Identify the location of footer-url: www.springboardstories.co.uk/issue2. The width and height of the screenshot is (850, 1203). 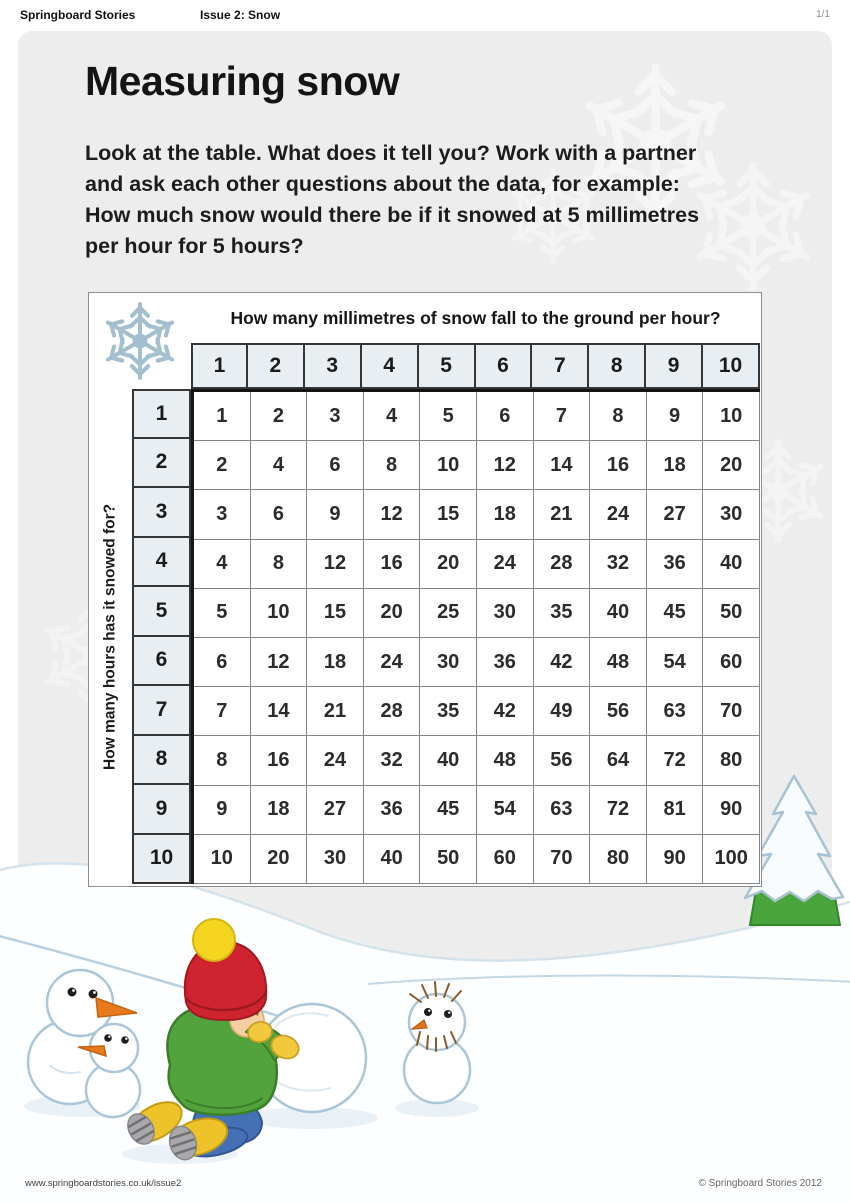
(103, 1183).